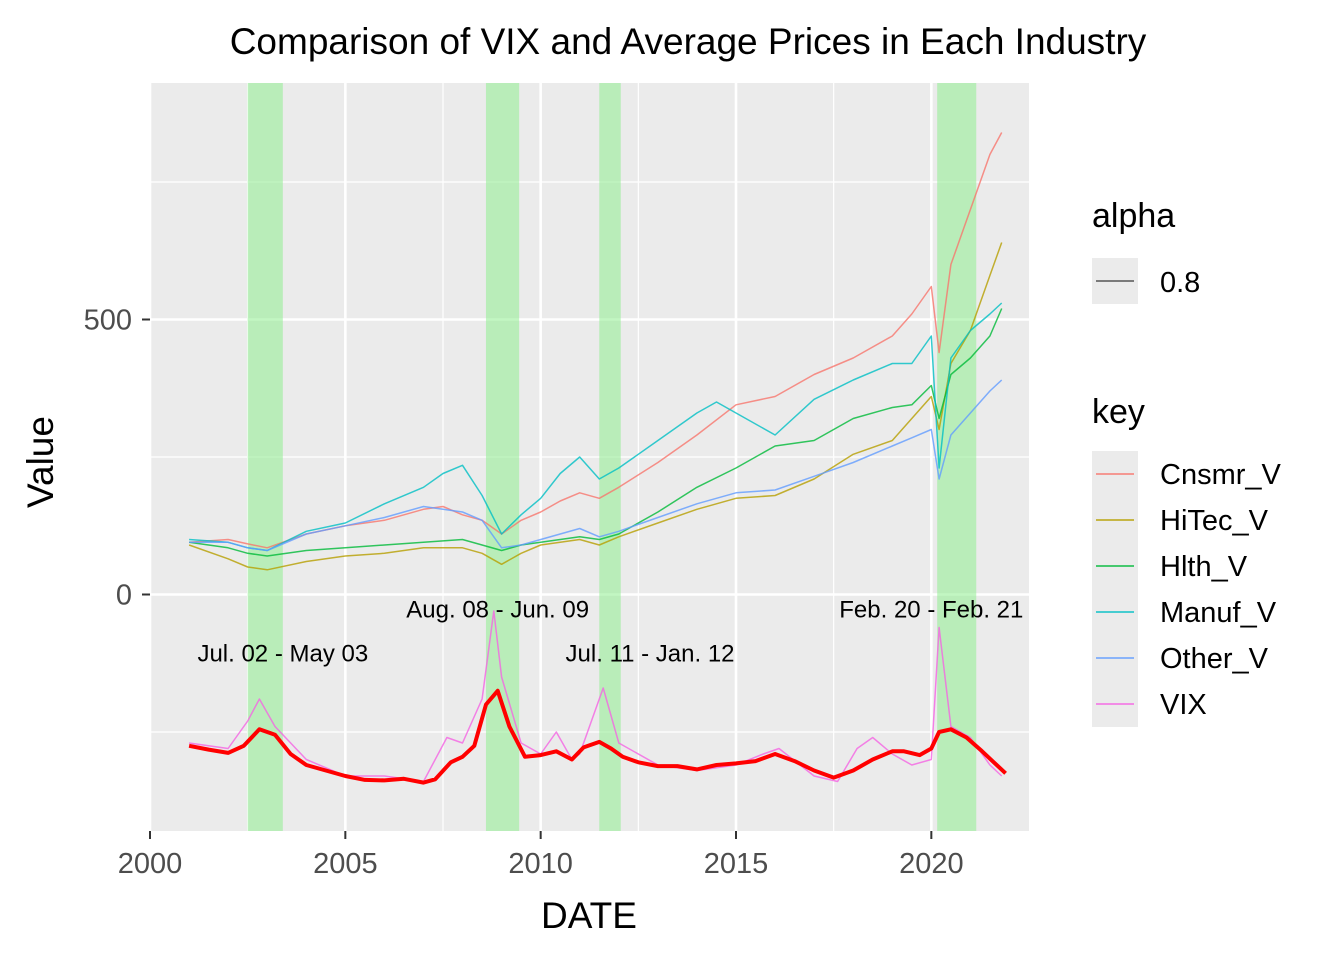 The image size is (1344, 960). Describe the element at coordinates (345, 864) in the screenshot. I see `x-tick-label: 2005` at that location.